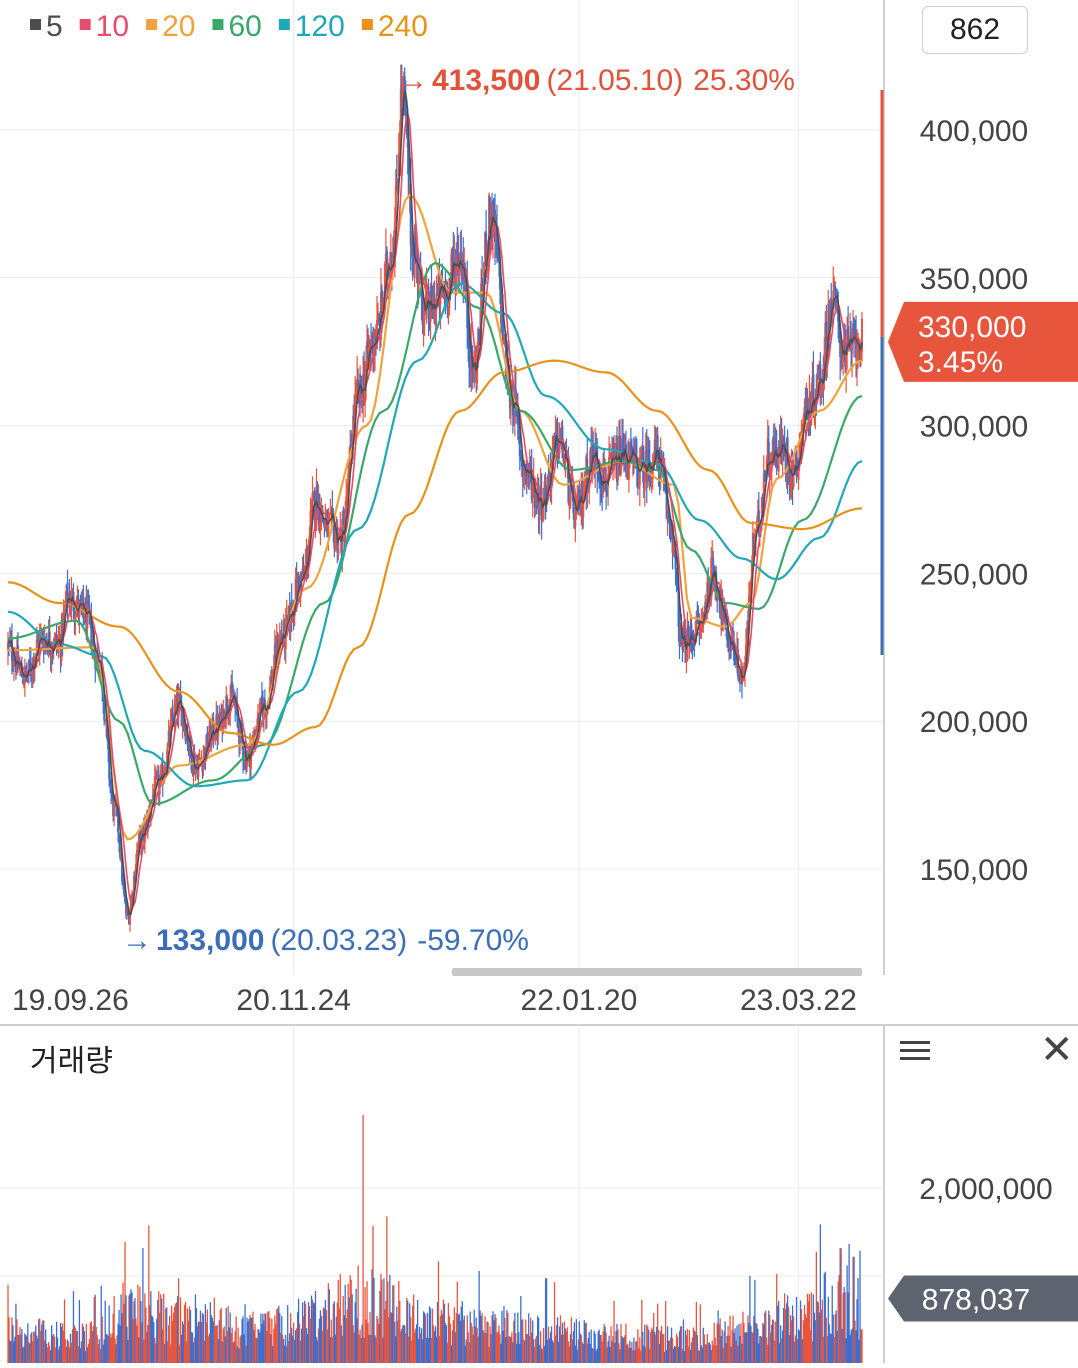 Image resolution: width=1078 pixels, height=1368 pixels. What do you see at coordinates (974, 131) in the screenshot?
I see `y-tick-label: 400,000` at bounding box center [974, 131].